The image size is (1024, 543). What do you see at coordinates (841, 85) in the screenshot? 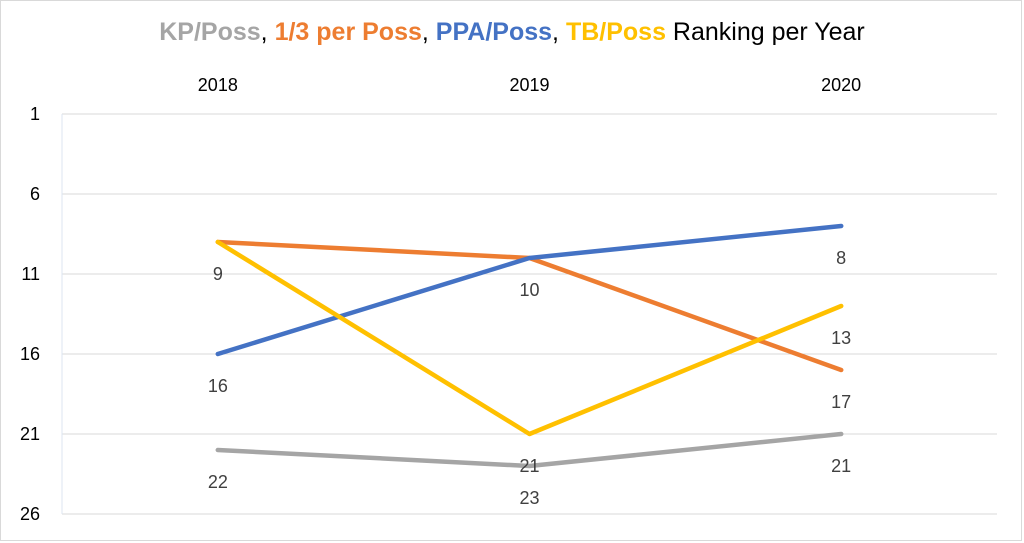
I see `x-tick-label: 2020` at bounding box center [841, 85].